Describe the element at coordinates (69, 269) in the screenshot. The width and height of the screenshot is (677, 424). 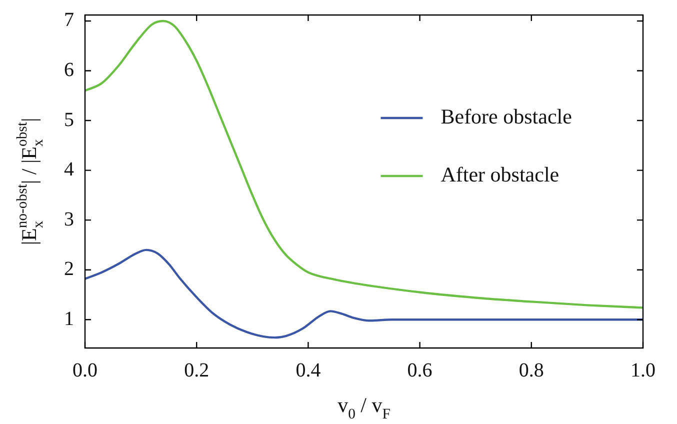
I see `y-tick-label: 2` at that location.